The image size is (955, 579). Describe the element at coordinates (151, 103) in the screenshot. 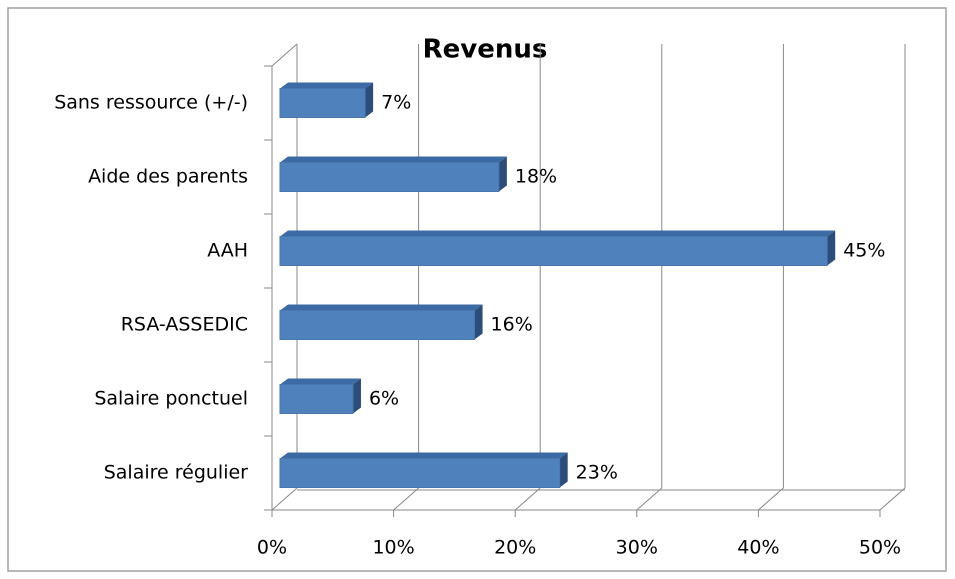

I see `y-tick-label: Sans ressource (+/-)` at that location.